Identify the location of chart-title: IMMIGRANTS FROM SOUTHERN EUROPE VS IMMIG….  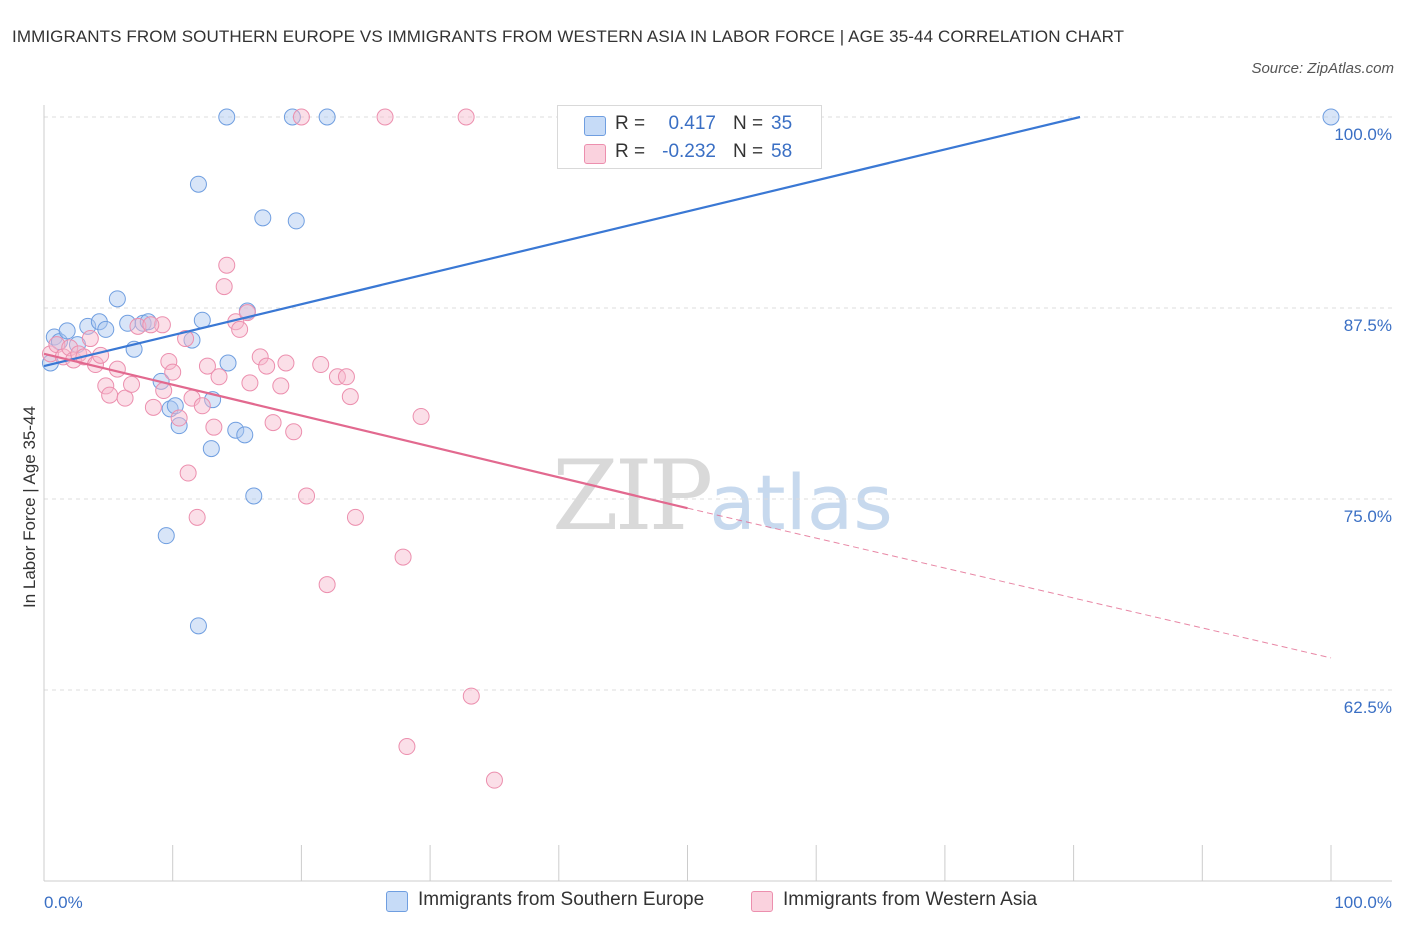
(568, 36).